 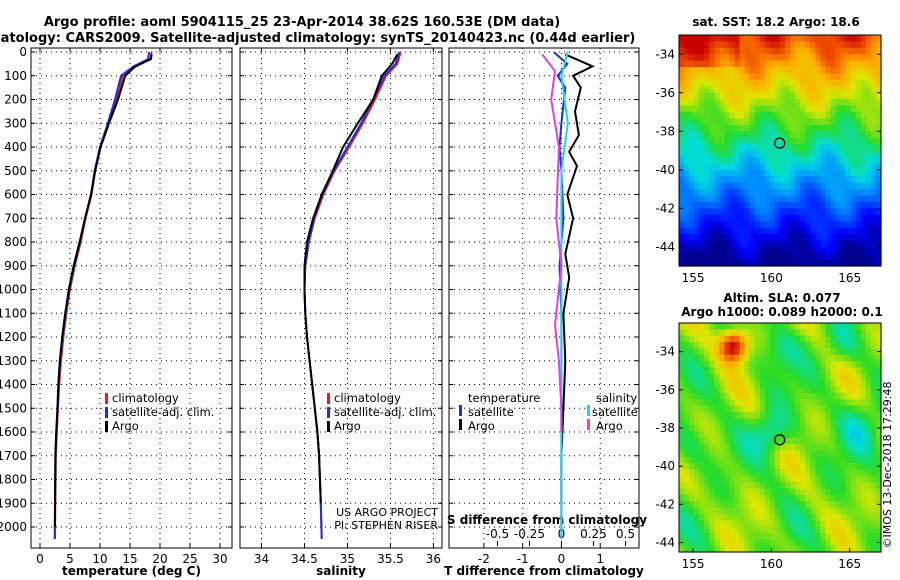 What do you see at coordinates (386, 525) in the screenshot?
I see `project-annotation-1: PI: STEPHEN RISER` at bounding box center [386, 525].